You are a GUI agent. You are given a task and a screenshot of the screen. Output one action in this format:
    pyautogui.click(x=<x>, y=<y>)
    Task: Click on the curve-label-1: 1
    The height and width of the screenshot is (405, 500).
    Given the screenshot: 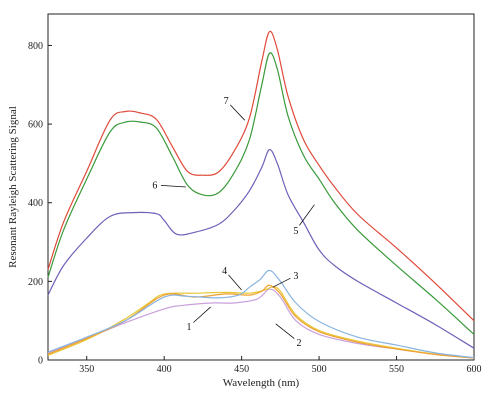 What is the action you would take?
    pyautogui.click(x=188, y=327)
    